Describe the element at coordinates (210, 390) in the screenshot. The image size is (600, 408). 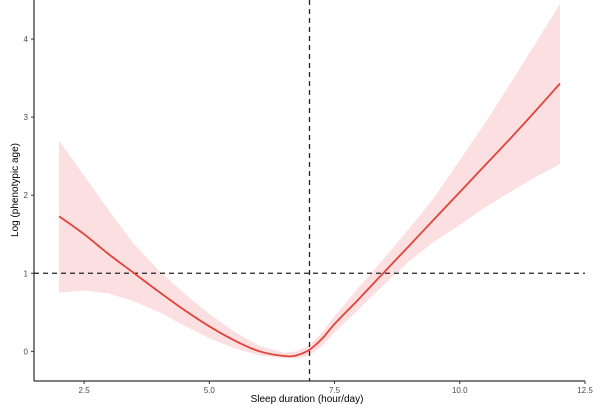
I see `x-tick-label: 5.0` at that location.